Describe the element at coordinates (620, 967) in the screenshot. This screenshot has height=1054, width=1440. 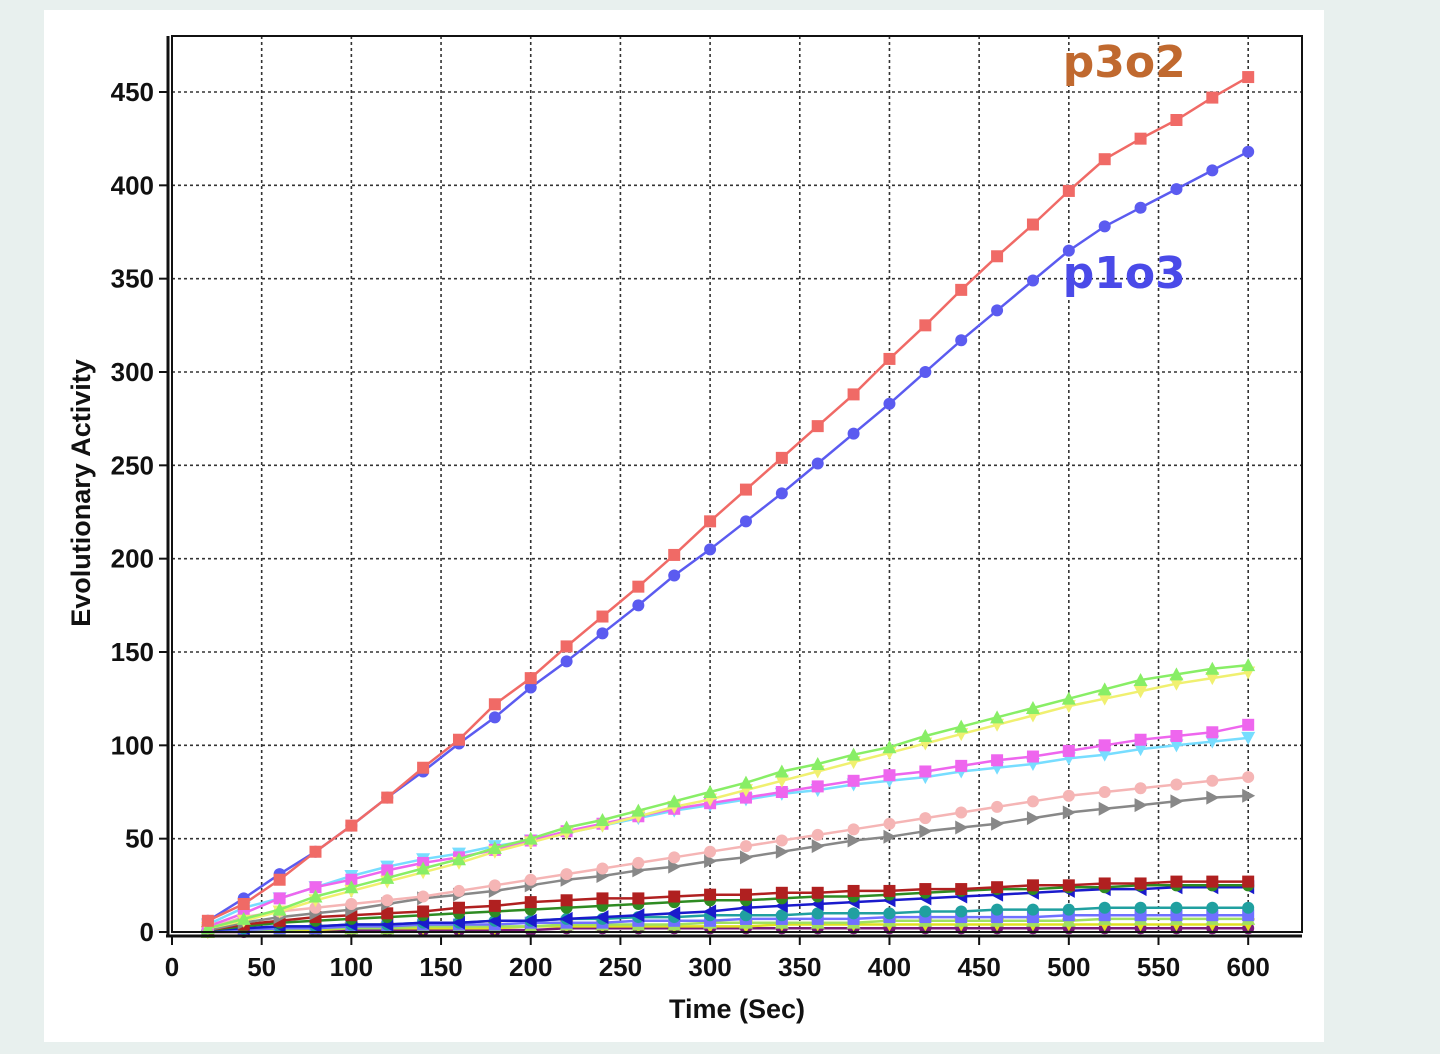
I see `x-tick-label: 250` at that location.